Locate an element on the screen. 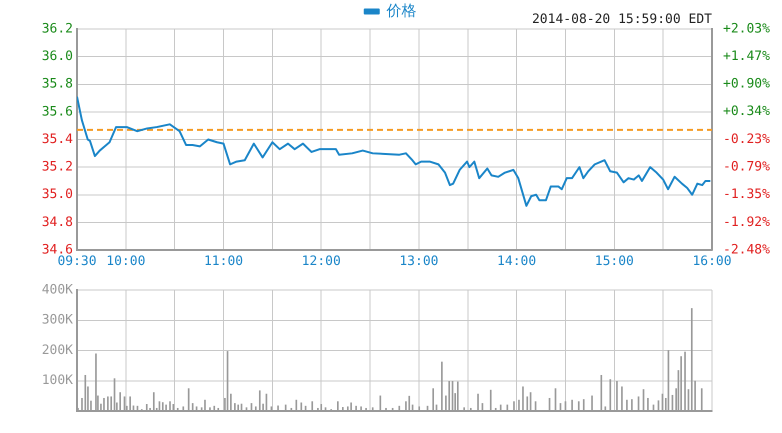  y-tick-label: 200K is located at coordinates (58, 350).